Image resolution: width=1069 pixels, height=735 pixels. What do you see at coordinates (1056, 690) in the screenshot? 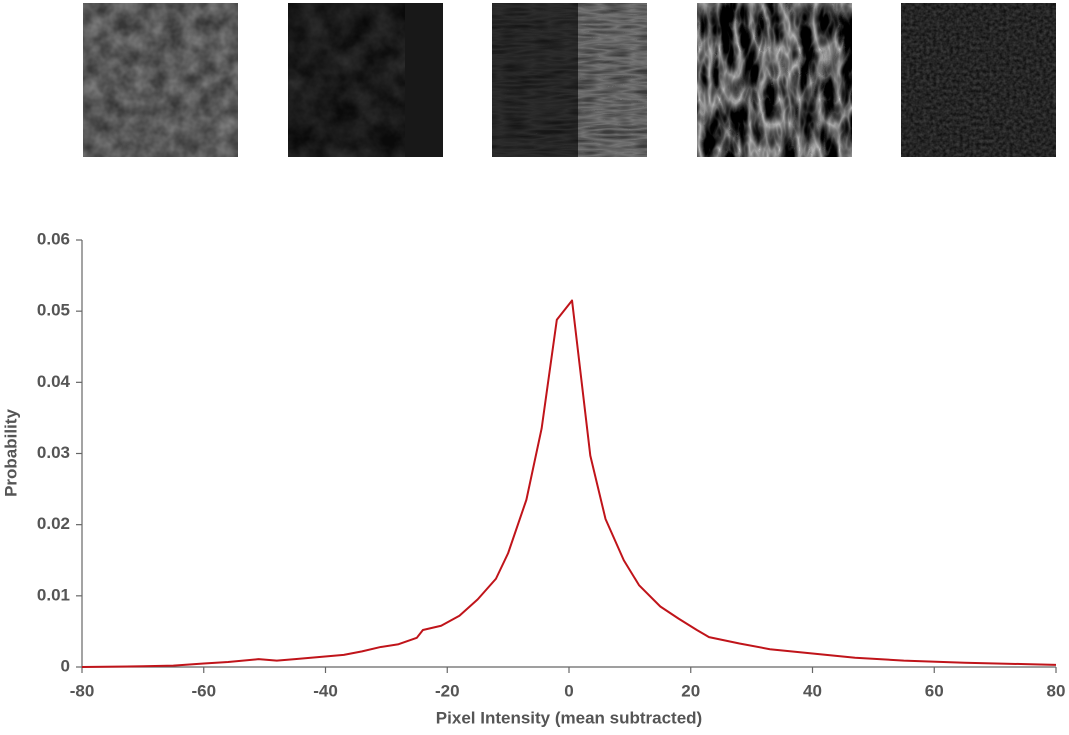
I see `x-tick-label: 80` at bounding box center [1056, 690].